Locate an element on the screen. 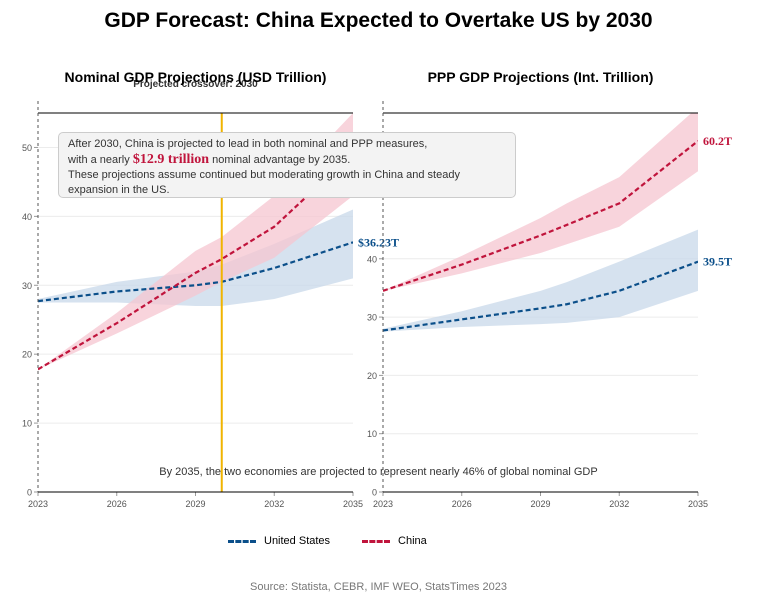 This screenshot has height=607, width=757. annotation-line-2-end: nominal advantage by 2035. is located at coordinates (280, 160).